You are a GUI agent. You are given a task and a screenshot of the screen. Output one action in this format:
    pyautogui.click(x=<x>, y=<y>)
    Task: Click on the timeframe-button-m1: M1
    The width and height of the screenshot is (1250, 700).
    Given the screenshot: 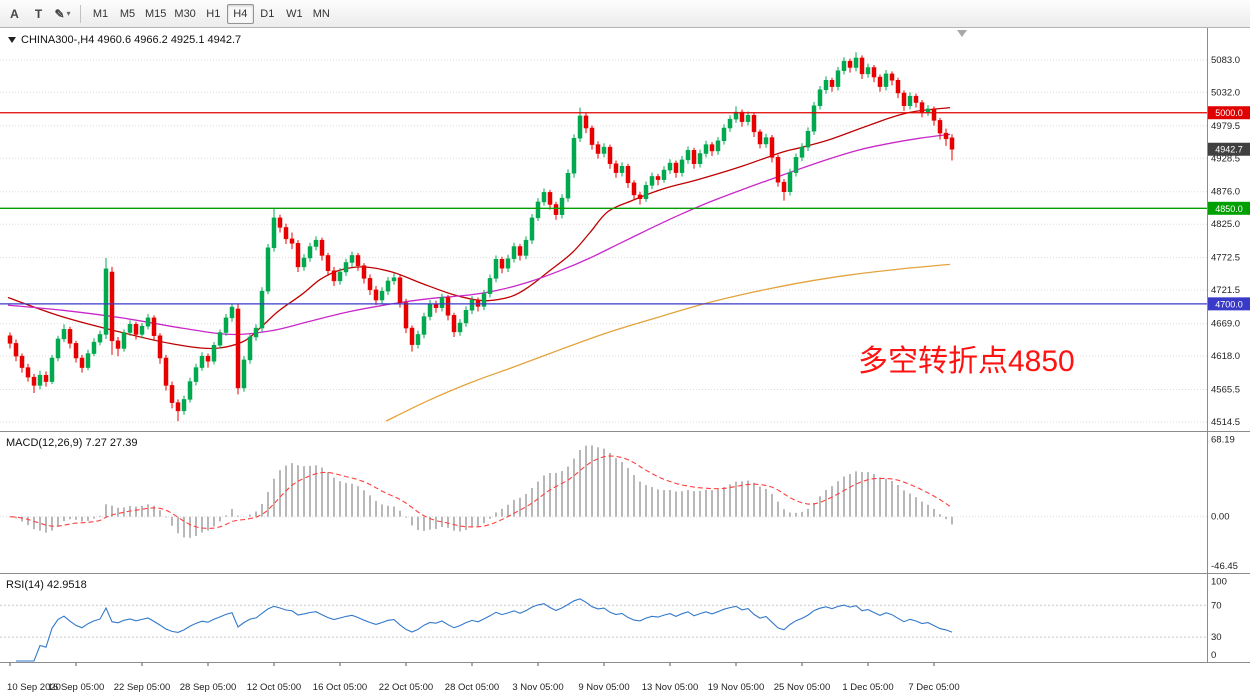 What is the action you would take?
    pyautogui.click(x=100, y=14)
    